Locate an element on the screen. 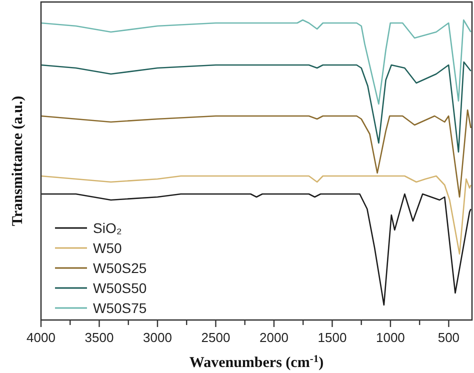  legend-label: W50 is located at coordinates (107, 248).